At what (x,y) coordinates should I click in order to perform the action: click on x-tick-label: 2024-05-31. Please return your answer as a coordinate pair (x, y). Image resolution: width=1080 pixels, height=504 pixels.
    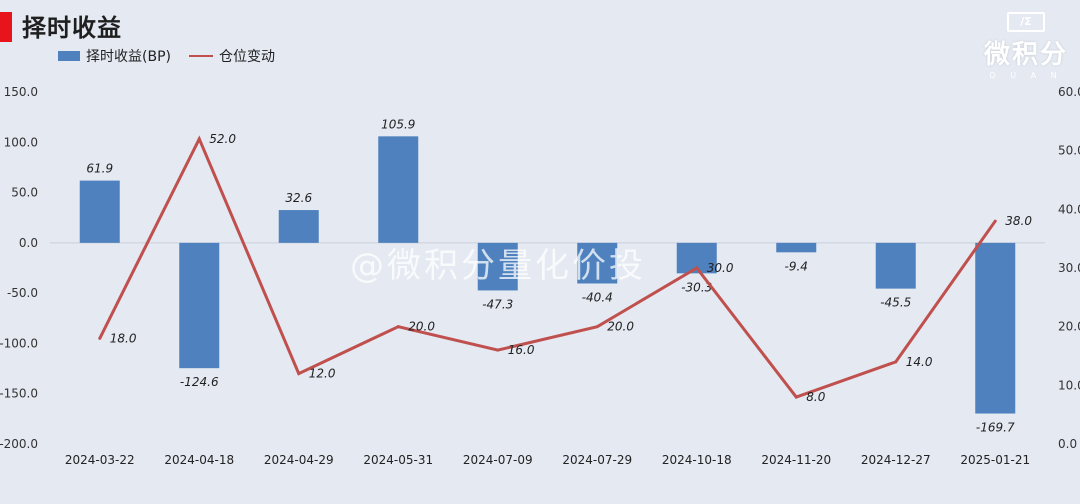
    Looking at the image, I should click on (398, 460).